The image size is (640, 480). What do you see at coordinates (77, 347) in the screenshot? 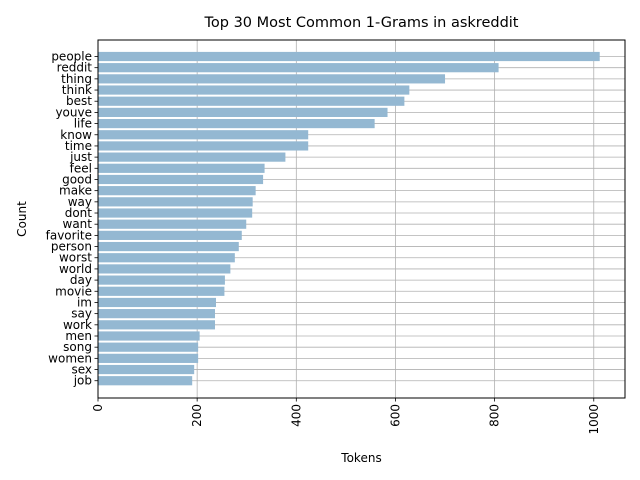
I see `y-tick-label: song` at bounding box center [77, 347].